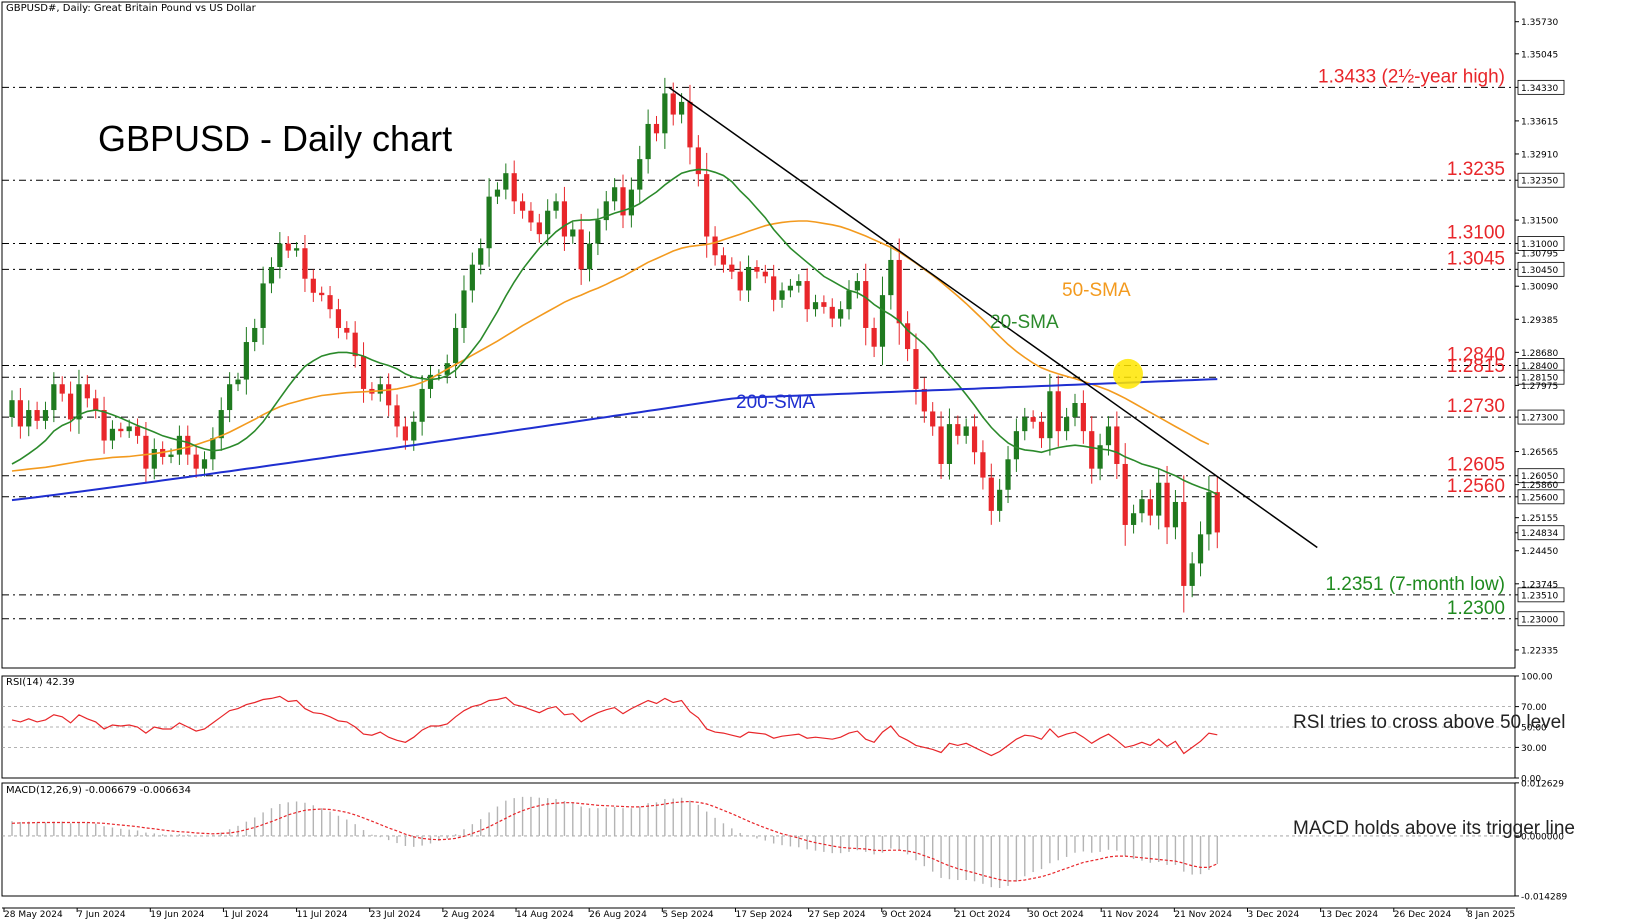 The image size is (1635, 924). What do you see at coordinates (1539, 55) in the screenshot?
I see `price-tick-label: 1.35045` at bounding box center [1539, 55].